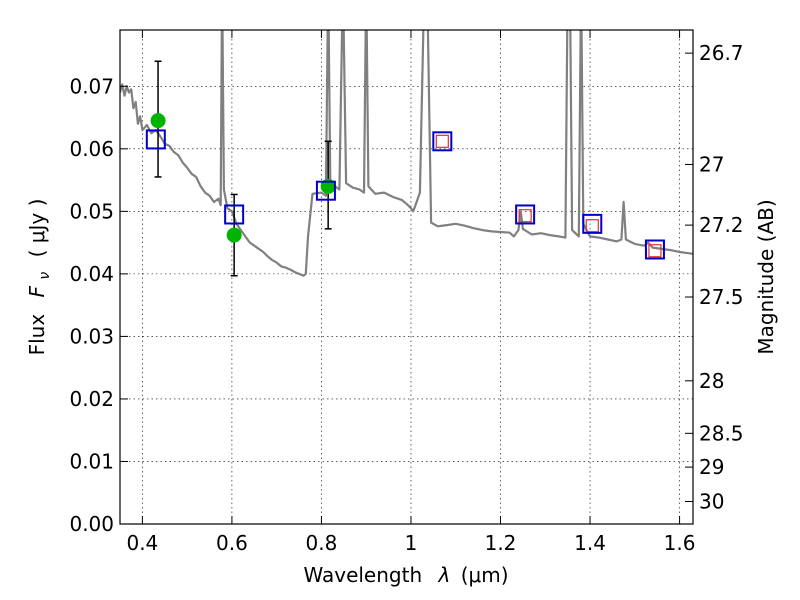 This screenshot has width=800, height=600. I want to click on y2-tick-label: 28.5, so click(721, 433).